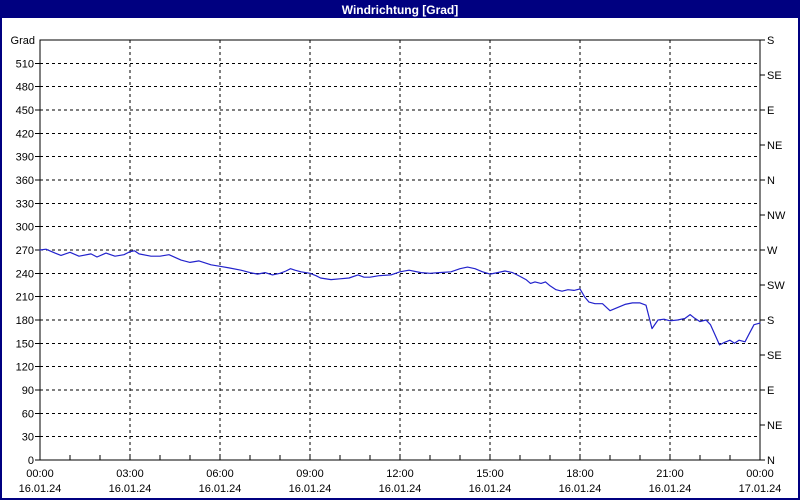 Image resolution: width=800 pixels, height=500 pixels. What do you see at coordinates (25, 321) in the screenshot?
I see `y-tick-label: 180` at bounding box center [25, 321].